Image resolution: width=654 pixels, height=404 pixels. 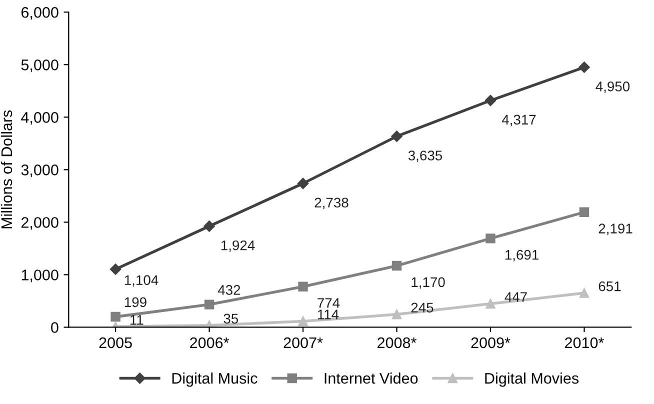 I want to click on data-label: 3,635, so click(x=425, y=156).